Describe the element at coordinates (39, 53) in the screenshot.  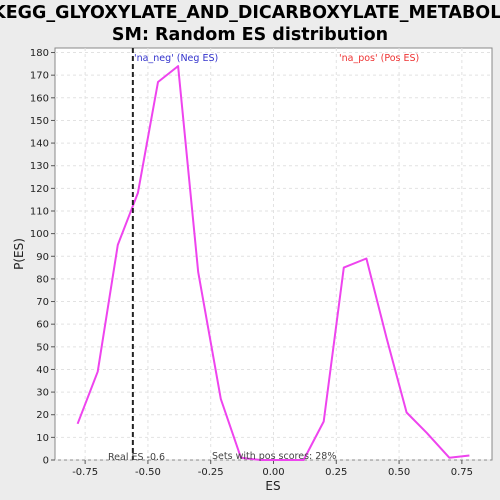
I see `y-tick-label: 180` at that location.